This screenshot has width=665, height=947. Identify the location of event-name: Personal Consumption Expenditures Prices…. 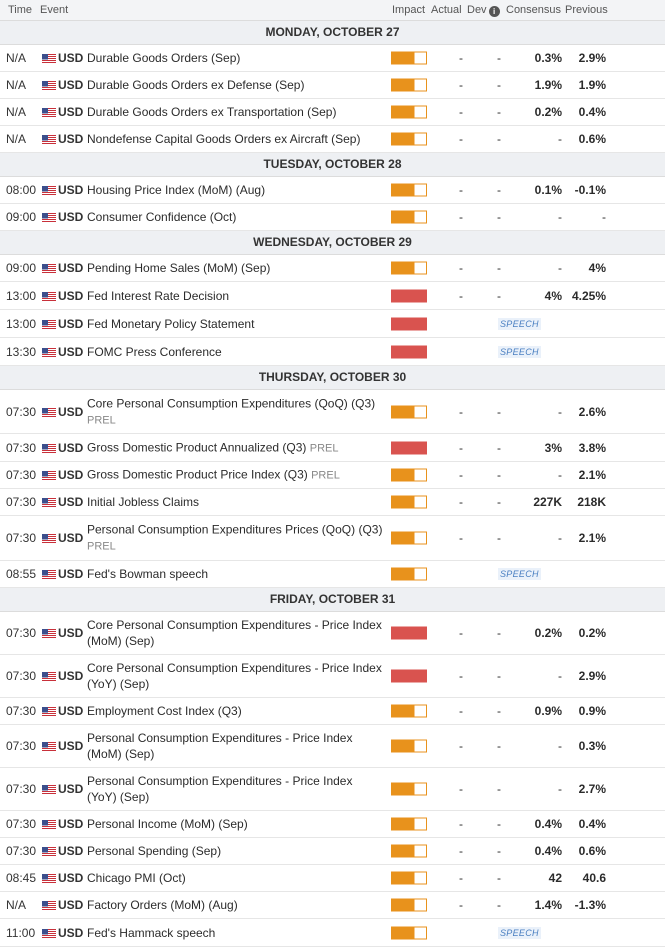
(236, 538).